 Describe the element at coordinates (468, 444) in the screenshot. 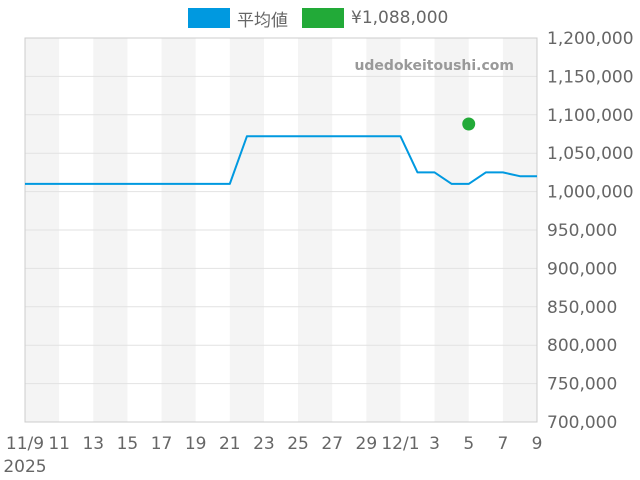

I see `x-tick-label: 5` at that location.